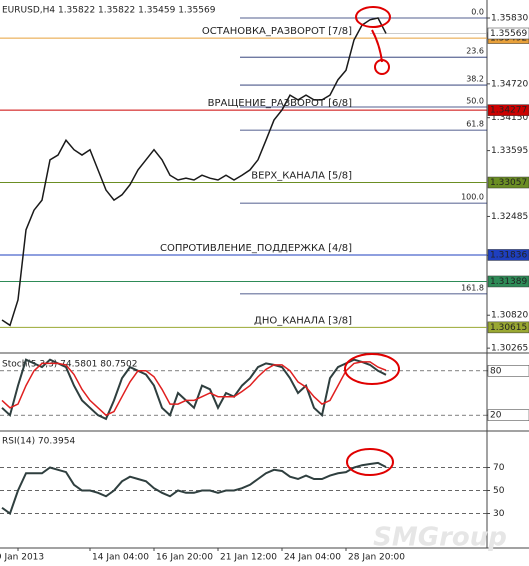  Describe the element at coordinates (499, 514) in the screenshot. I see `y-tick-label: 30` at that location.